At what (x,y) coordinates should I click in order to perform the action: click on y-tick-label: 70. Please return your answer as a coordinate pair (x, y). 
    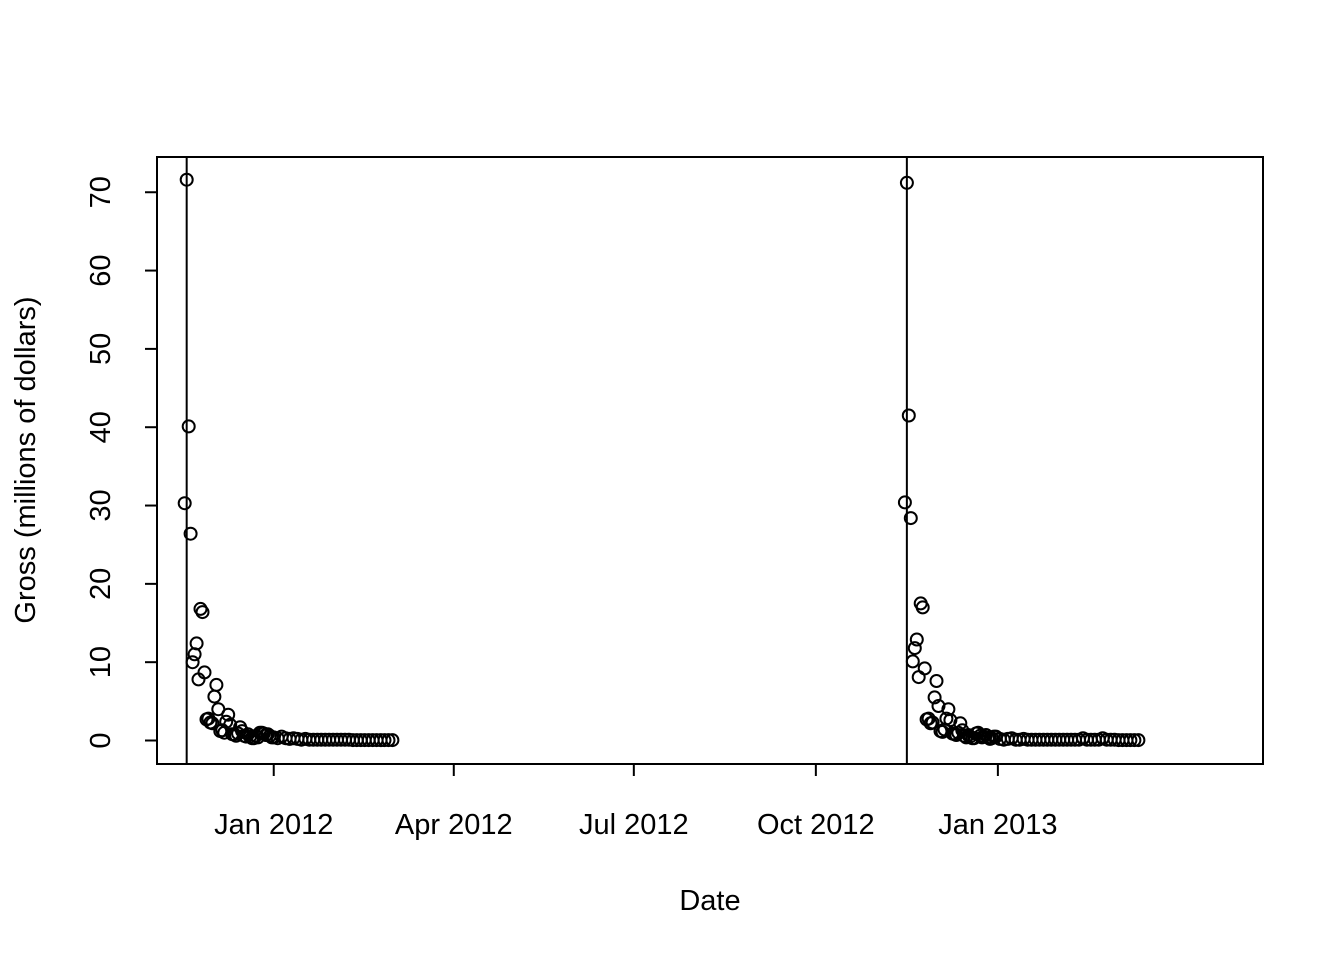
    Looking at the image, I should click on (101, 192).